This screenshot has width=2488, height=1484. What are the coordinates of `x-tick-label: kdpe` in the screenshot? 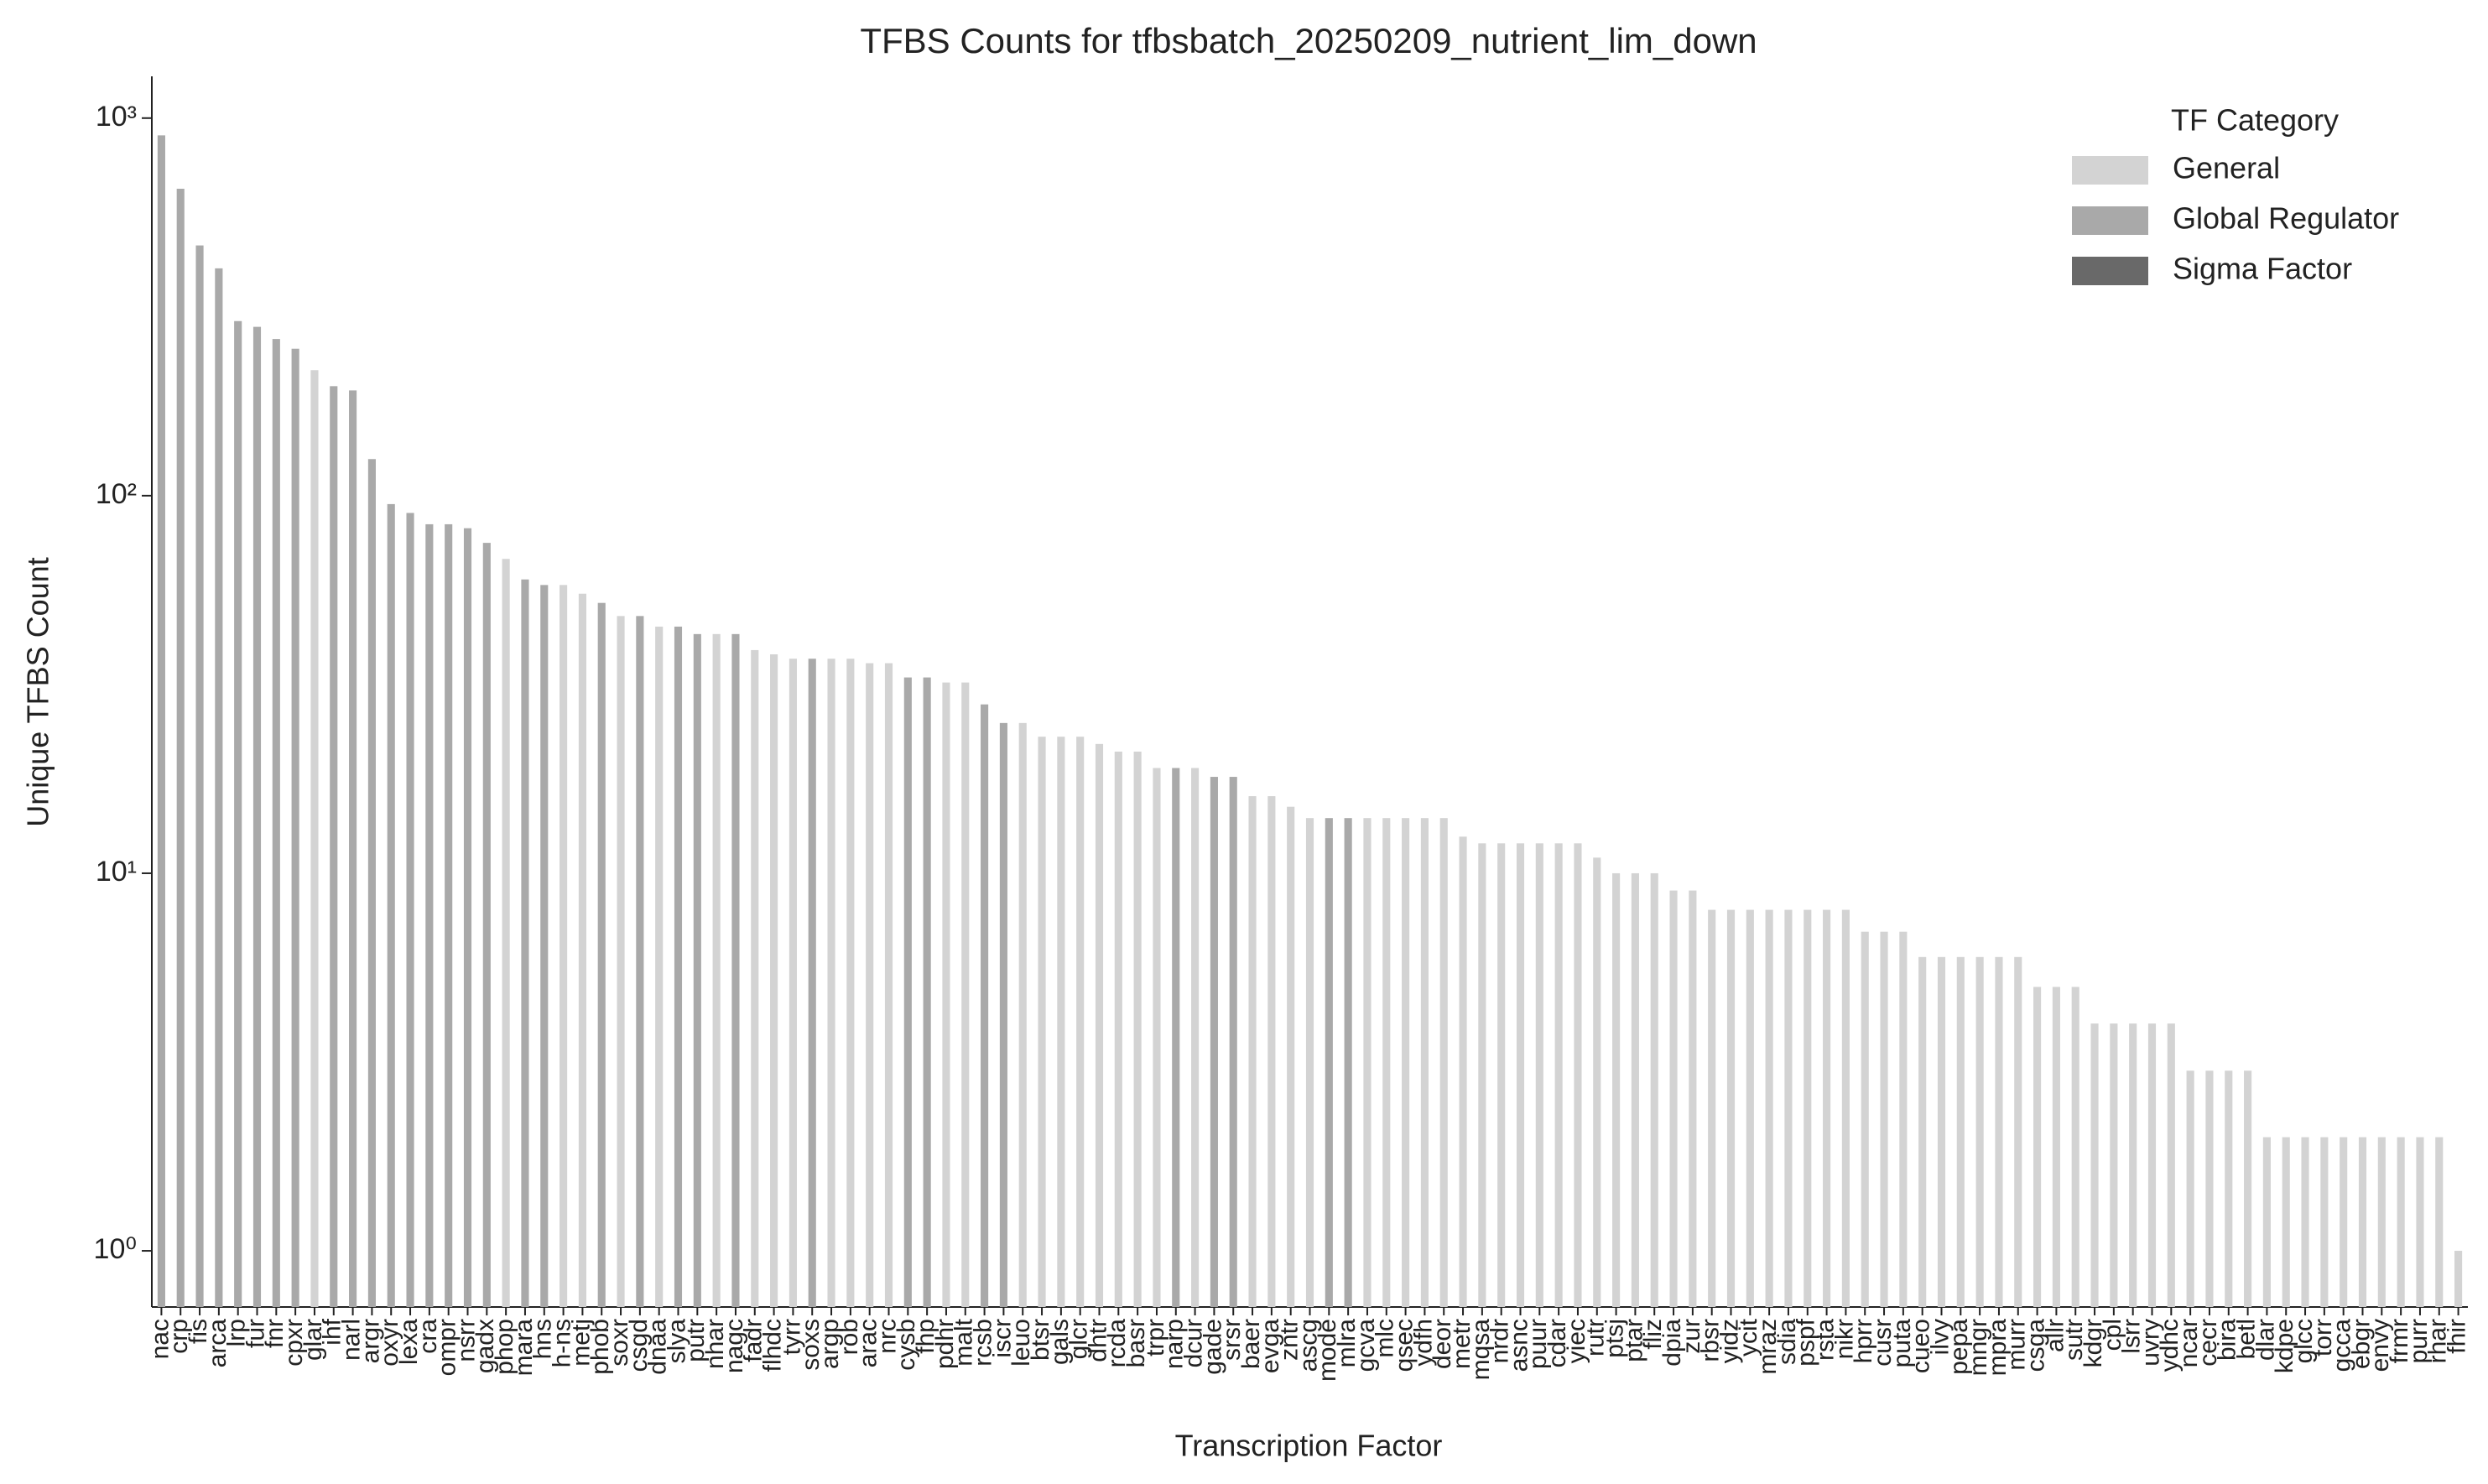 It's located at (2284, 1346).